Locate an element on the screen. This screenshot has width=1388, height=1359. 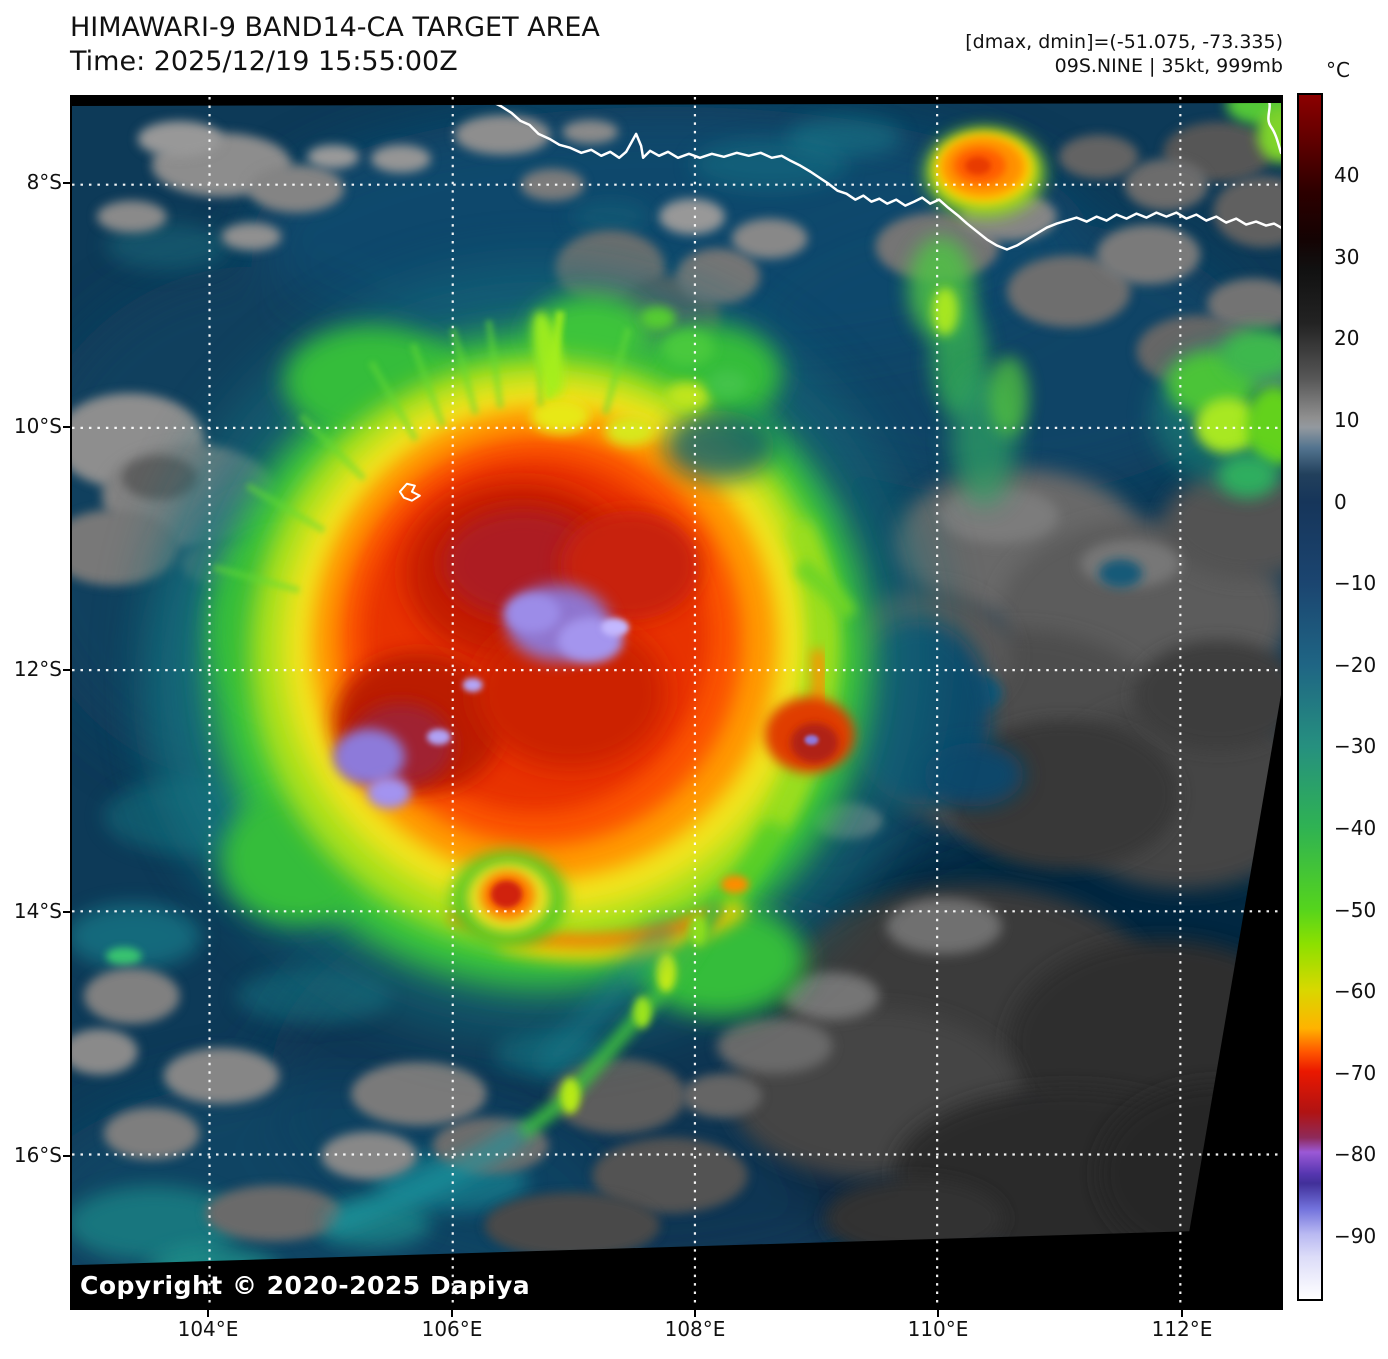
colorbar-tick: −90 is located at coordinates (1355, 1236).